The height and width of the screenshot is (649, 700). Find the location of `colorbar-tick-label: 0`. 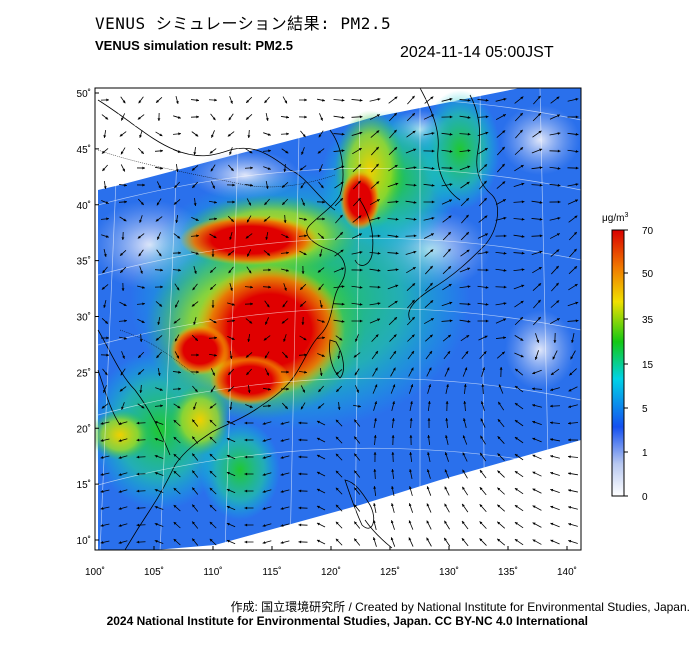

colorbar-tick-label: 0 is located at coordinates (645, 497).